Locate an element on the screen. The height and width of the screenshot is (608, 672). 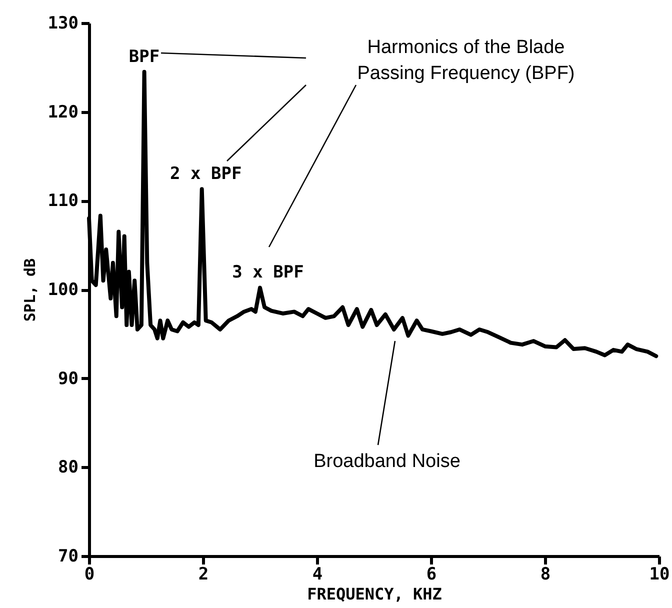
x-tick-label: 8 is located at coordinates (545, 574).